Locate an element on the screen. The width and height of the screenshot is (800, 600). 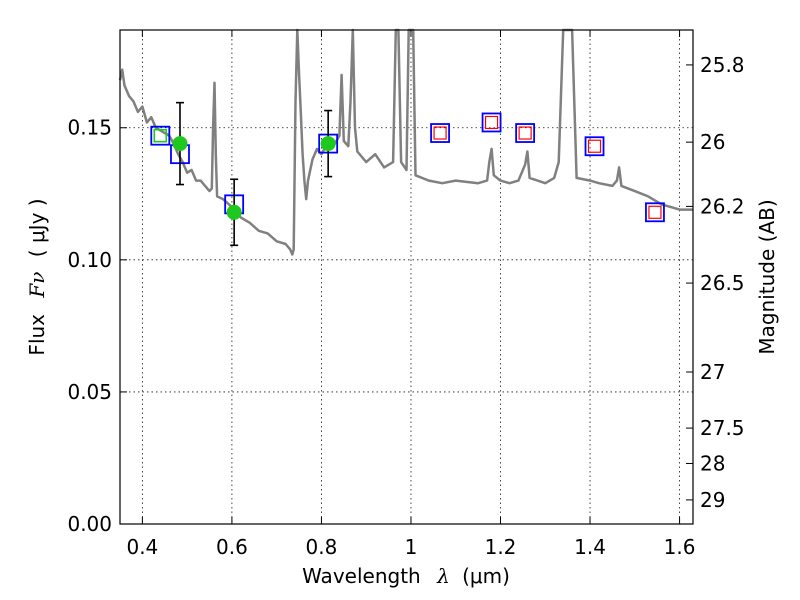
x-tick-label: 1 is located at coordinates (411, 547).